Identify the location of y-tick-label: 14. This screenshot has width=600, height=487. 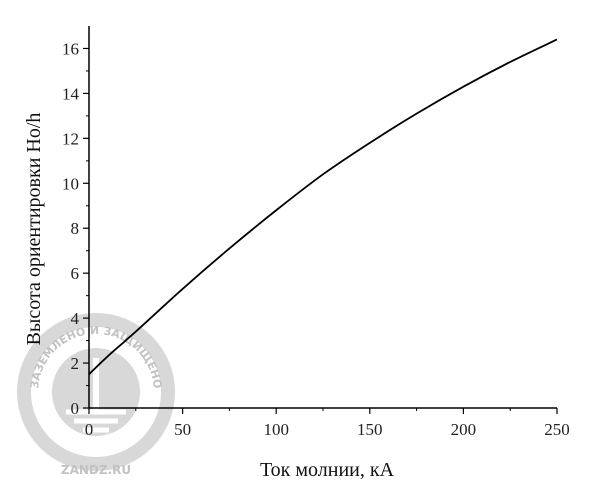
(71, 93).